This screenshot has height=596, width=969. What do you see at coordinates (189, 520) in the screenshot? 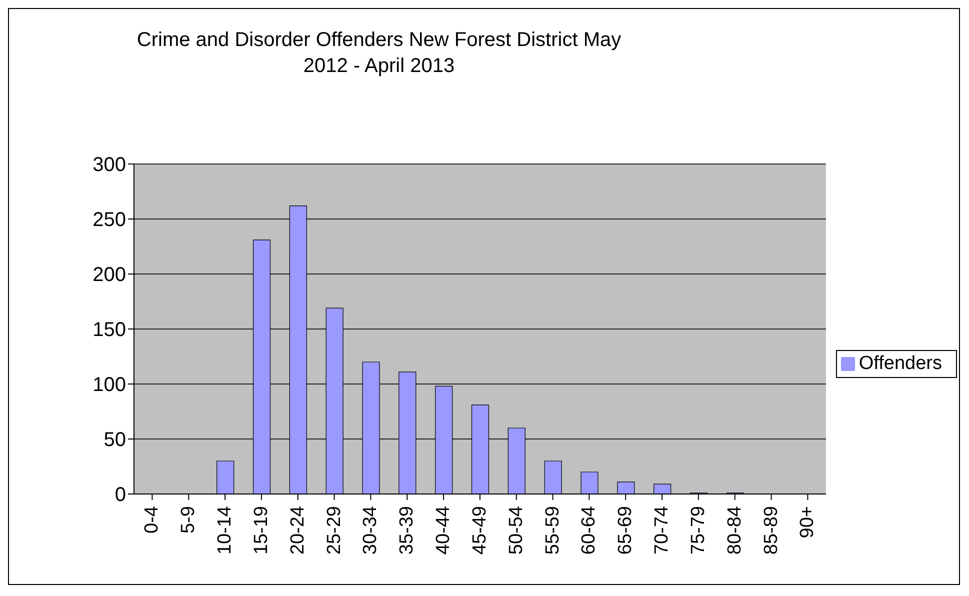
I see `x-tick-label: 5-9` at bounding box center [189, 520].